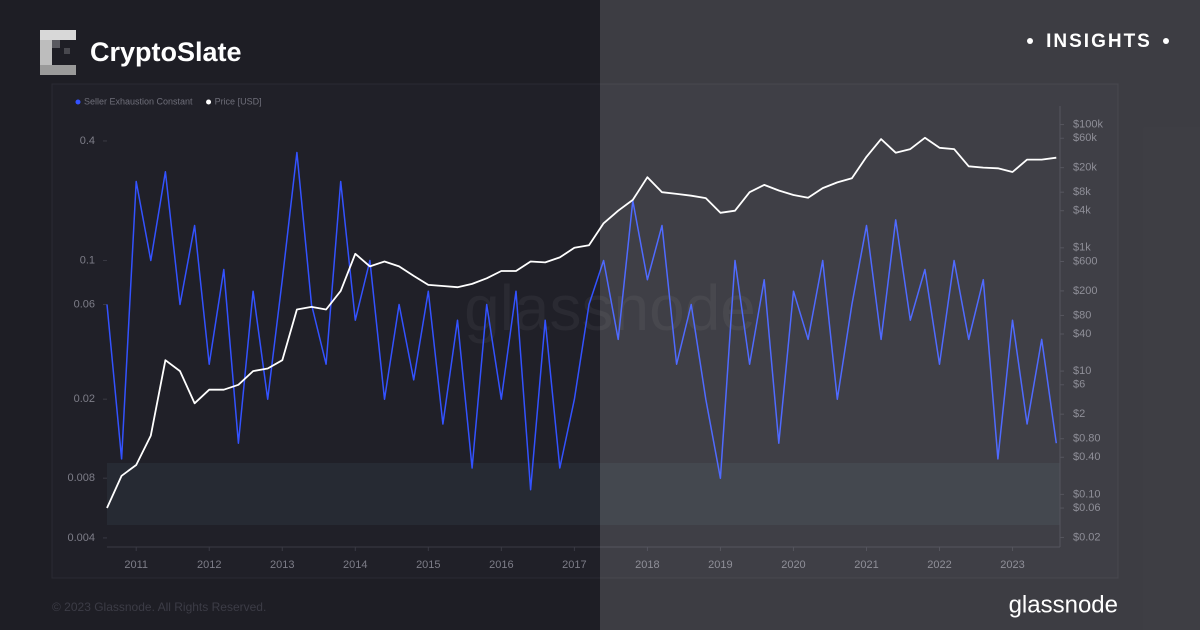  I want to click on x-tick-label: 2017, so click(574, 565).